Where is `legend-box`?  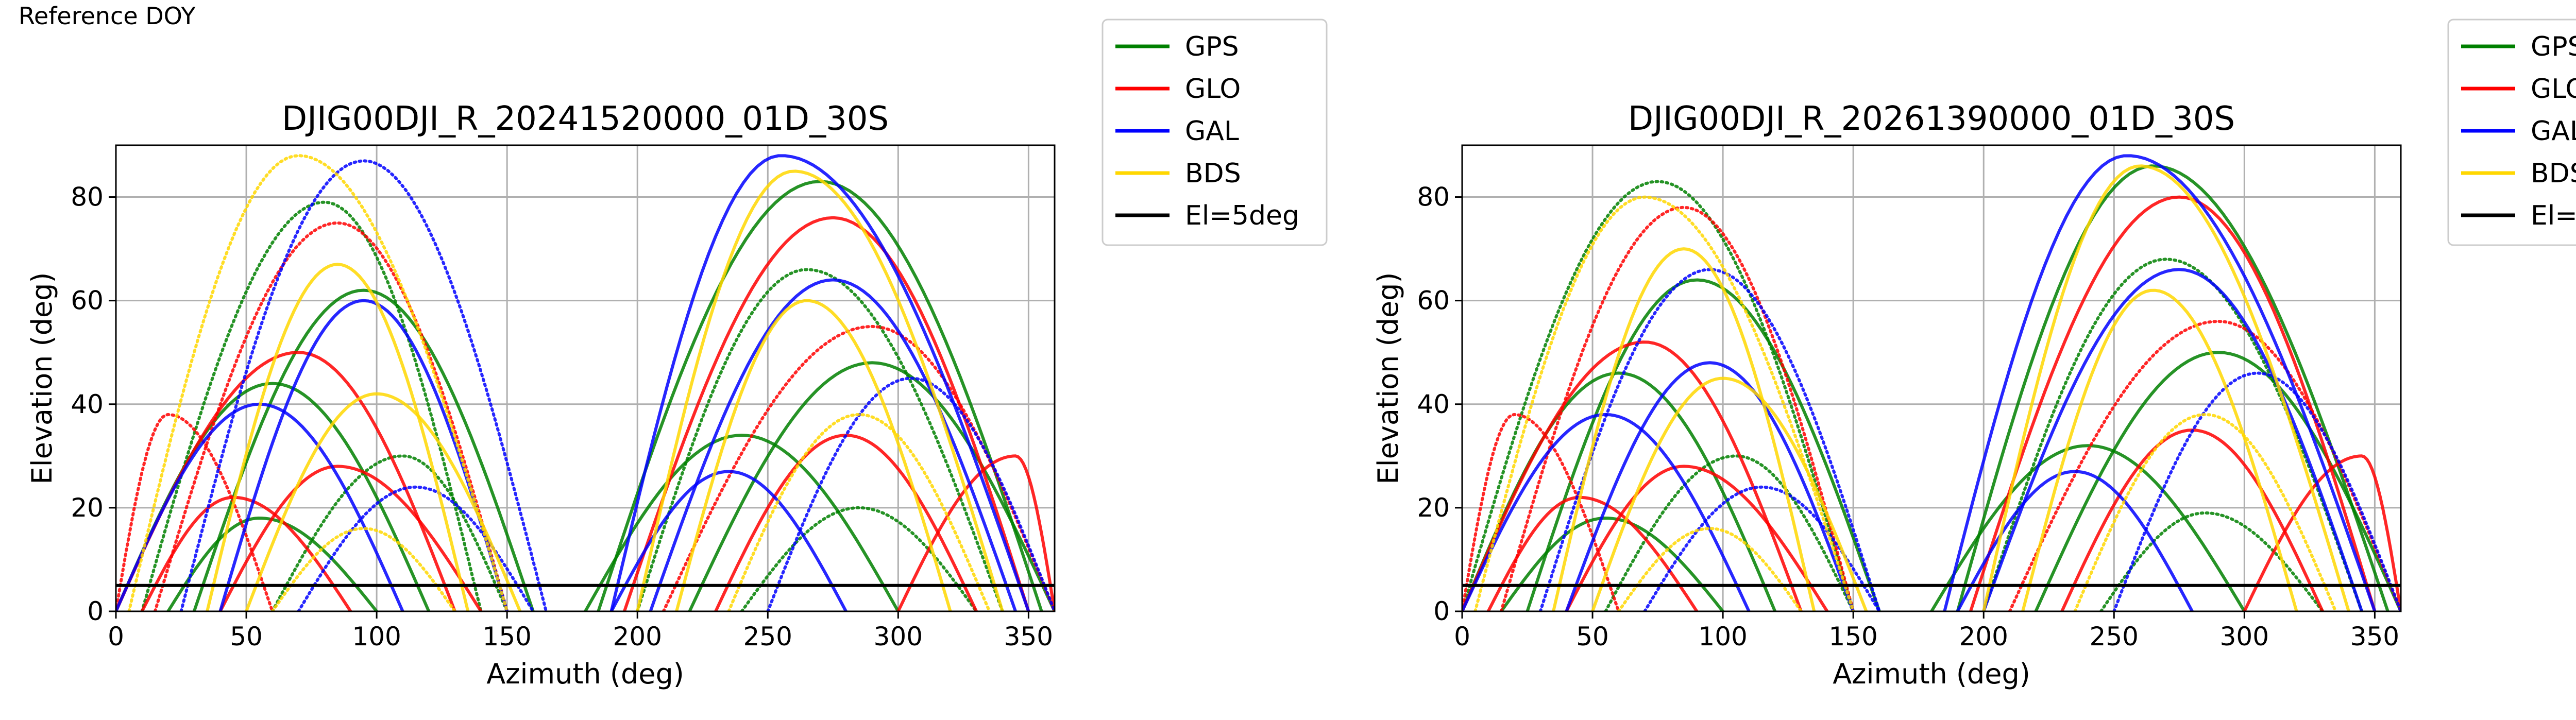
legend-box is located at coordinates (1214, 132).